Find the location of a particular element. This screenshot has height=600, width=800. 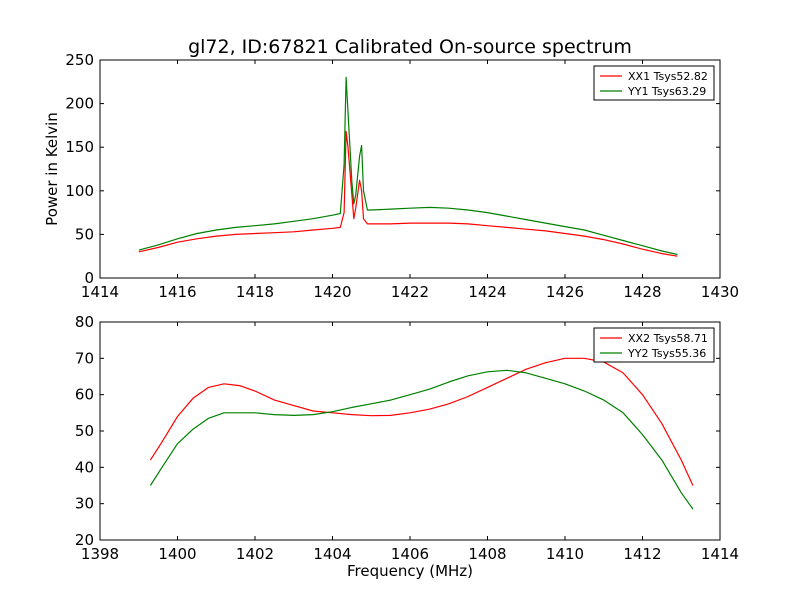

bottom-x-tick-label: 1400 is located at coordinates (177, 554).